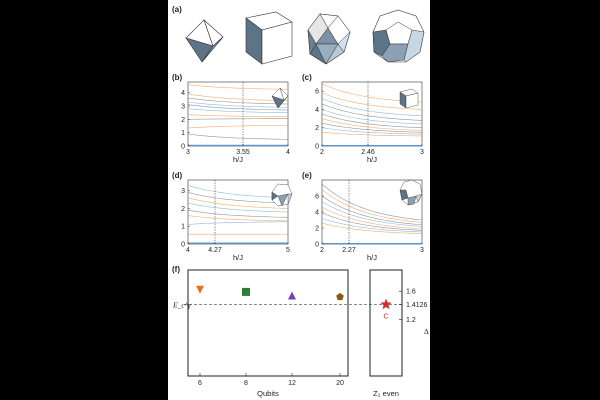  What do you see at coordinates (340, 296) in the screenshot?
I see `data-point-20-qubits` at bounding box center [340, 296].